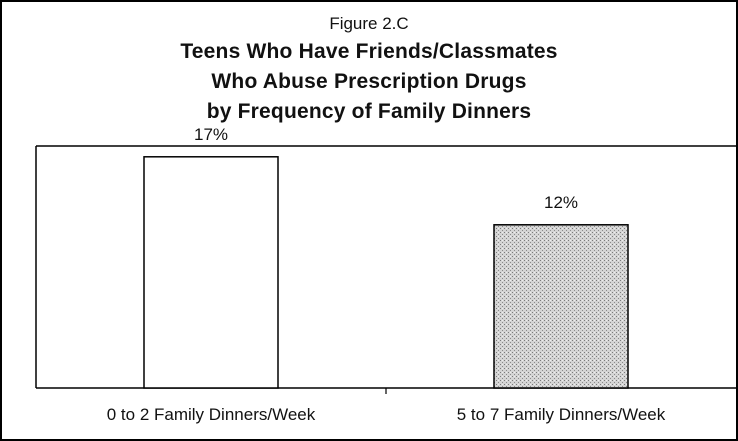 This screenshot has height=441, width=738. Describe the element at coordinates (369, 23) in the screenshot. I see `figure-label: Figure 2.C` at that location.